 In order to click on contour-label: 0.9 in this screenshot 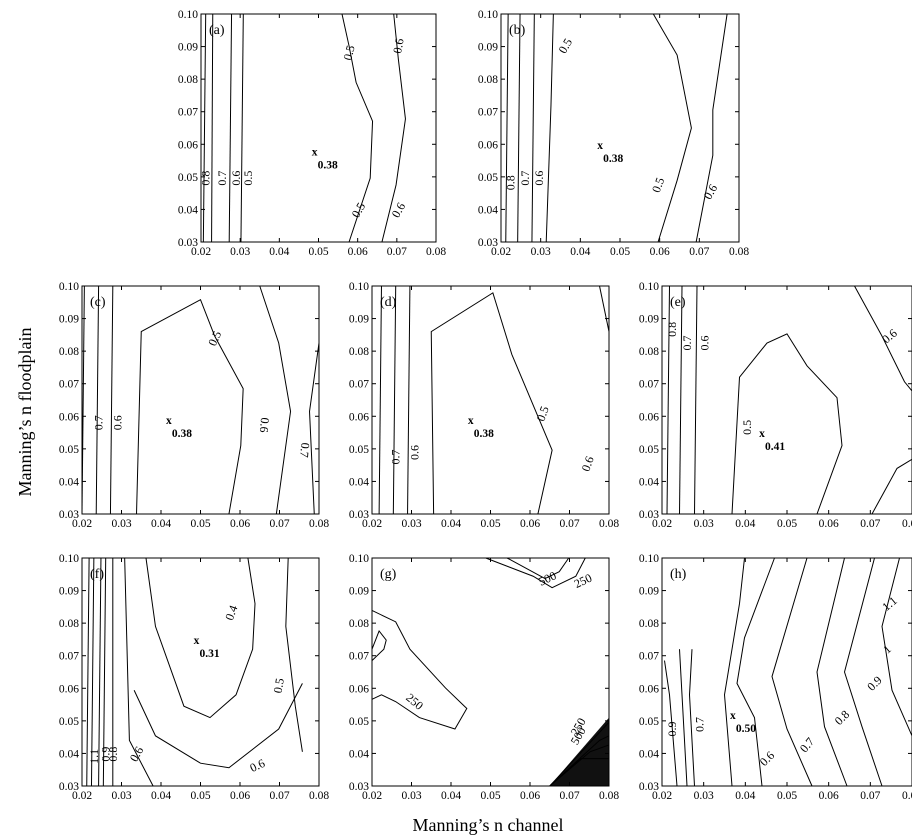, I will do `click(672, 729)`.